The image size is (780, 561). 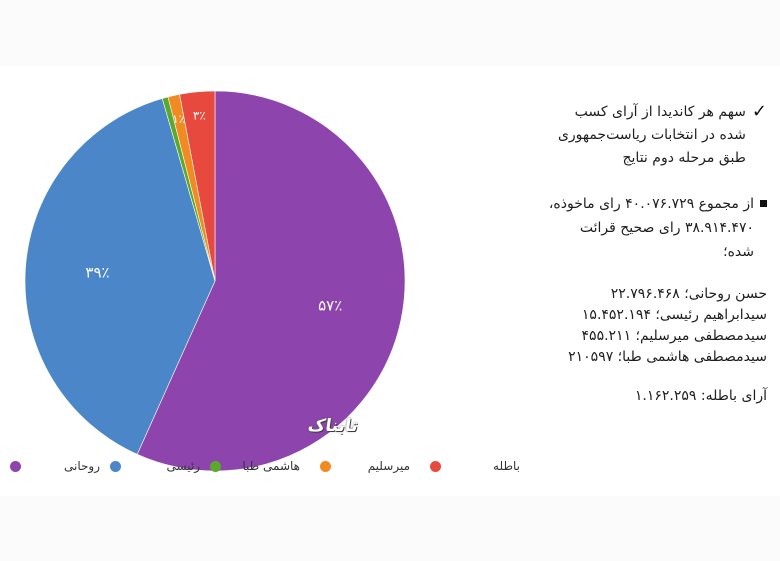 I want to click on watermark-logo: تابناک, so click(x=333, y=426).